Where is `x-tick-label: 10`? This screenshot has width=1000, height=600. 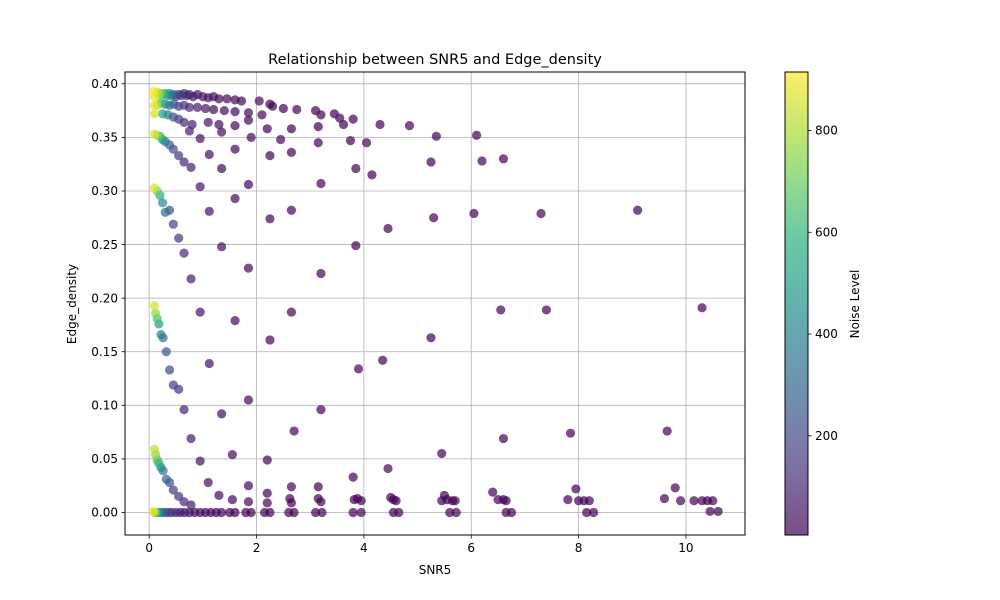
x-tick-label: 10 is located at coordinates (685, 548).